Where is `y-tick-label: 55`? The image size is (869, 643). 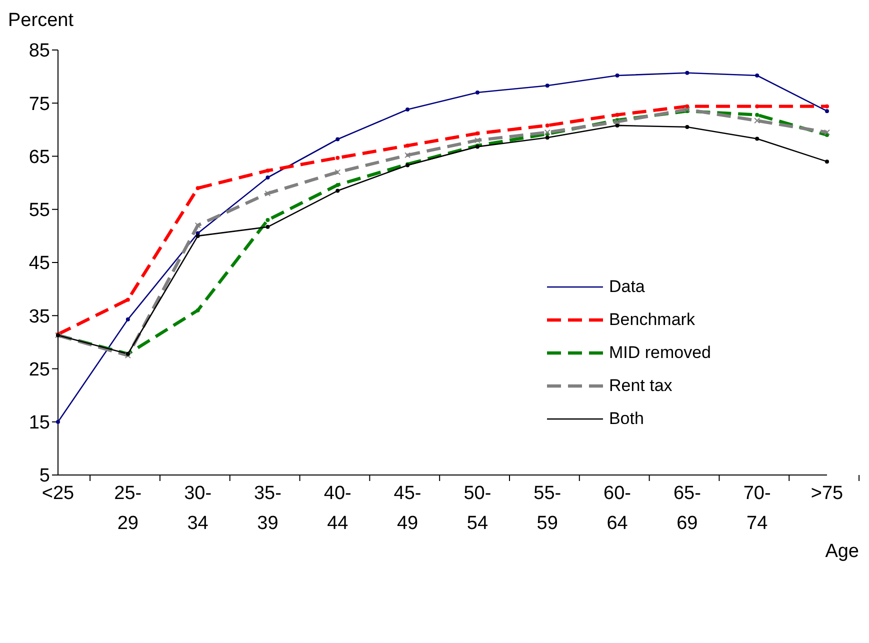
y-tick-label: 55 is located at coordinates (39, 211).